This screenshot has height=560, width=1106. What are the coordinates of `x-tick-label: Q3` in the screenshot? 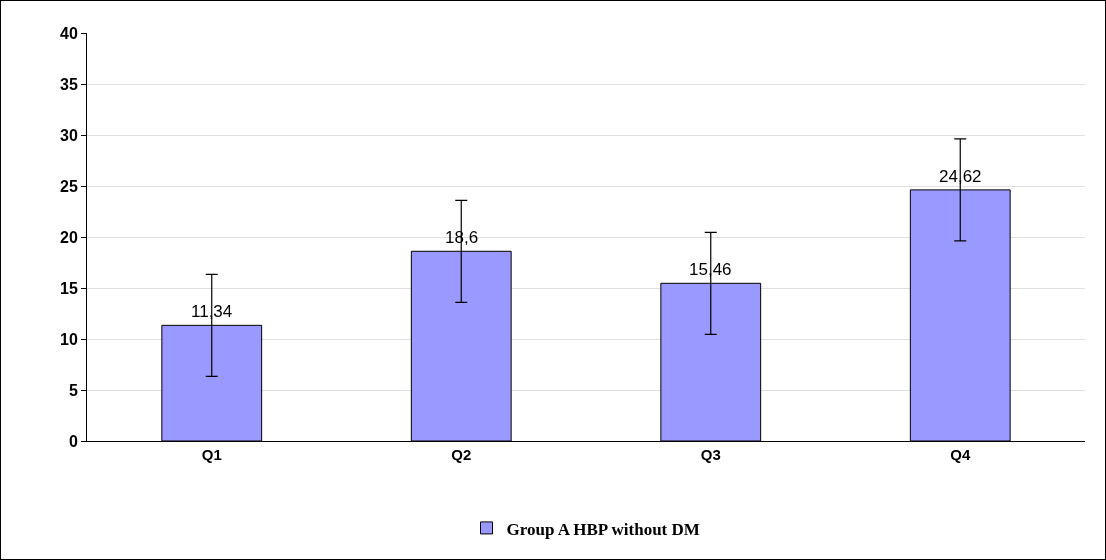 It's located at (710, 454).